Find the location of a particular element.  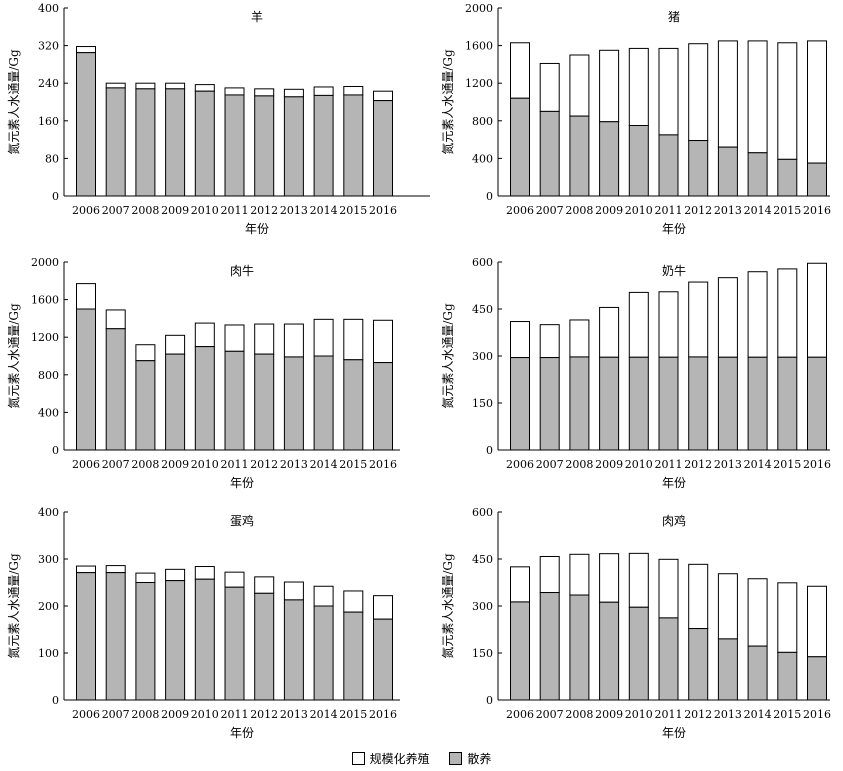

y-tick-label: 400 is located at coordinates (48, 512).